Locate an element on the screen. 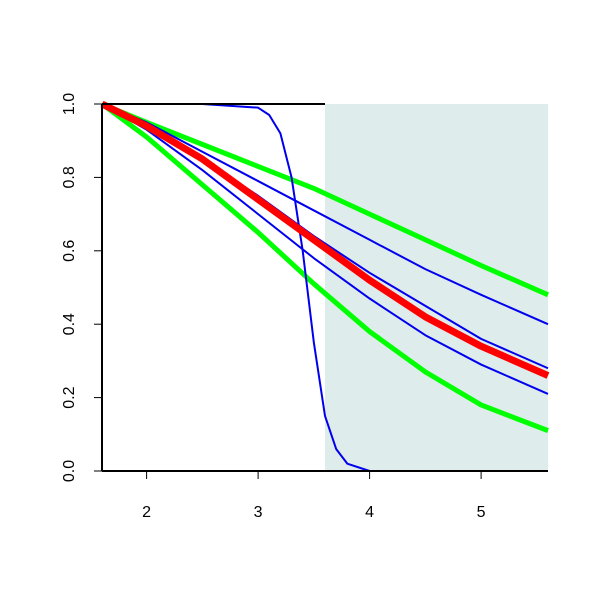  x-tick-label: 4 is located at coordinates (369, 512).